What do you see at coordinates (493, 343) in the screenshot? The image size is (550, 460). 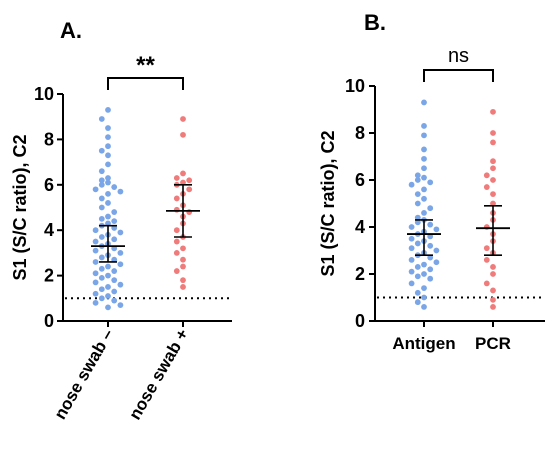 I see `x-category-label: PCR` at bounding box center [493, 343].